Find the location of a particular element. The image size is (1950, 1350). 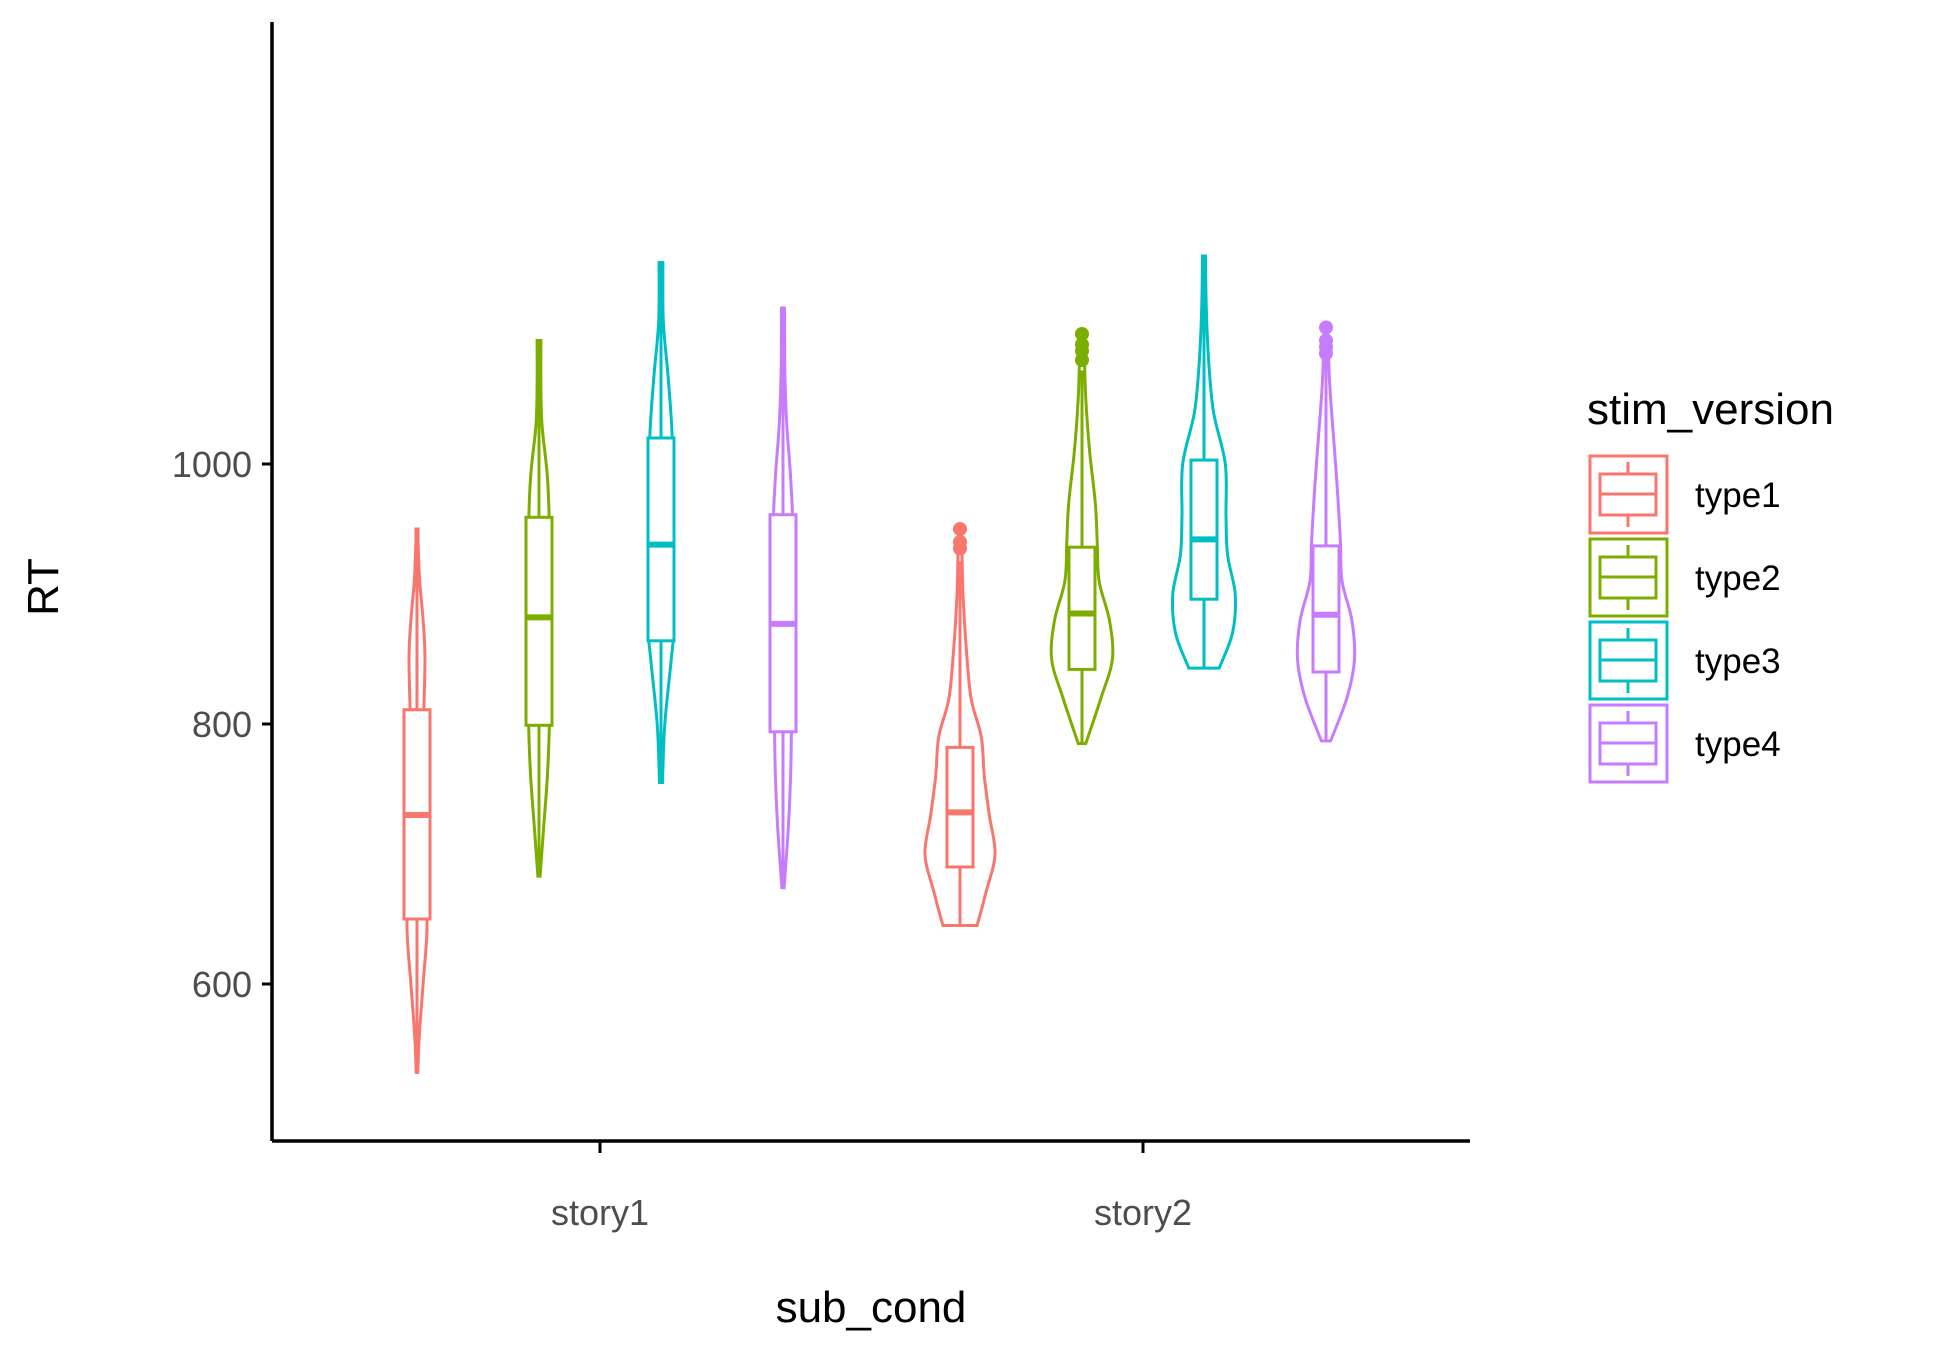

legend-label: type4 is located at coordinates (1738, 744).